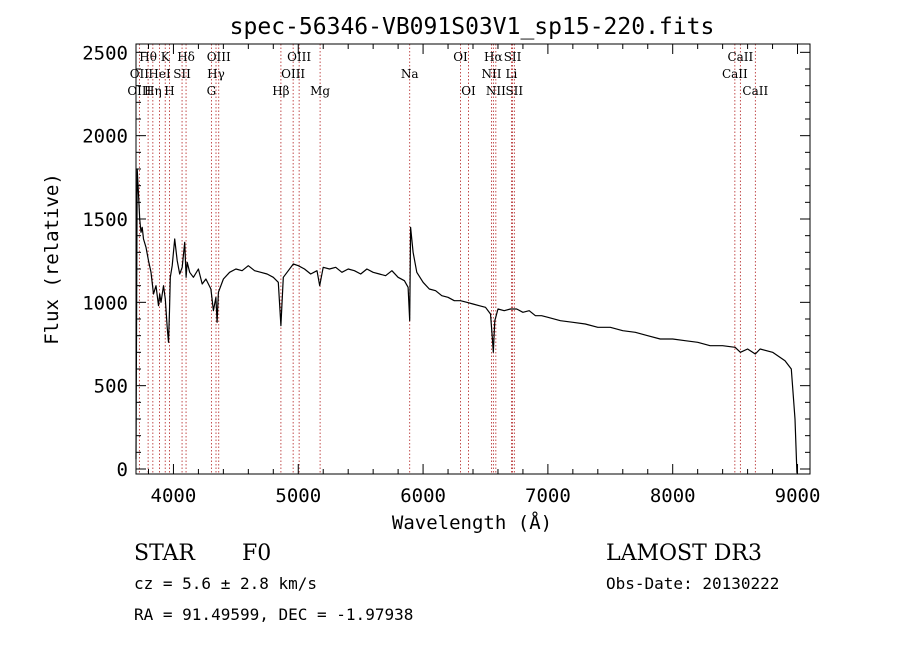  I want to click on survey-name: LAMOST DR3, so click(684, 553).